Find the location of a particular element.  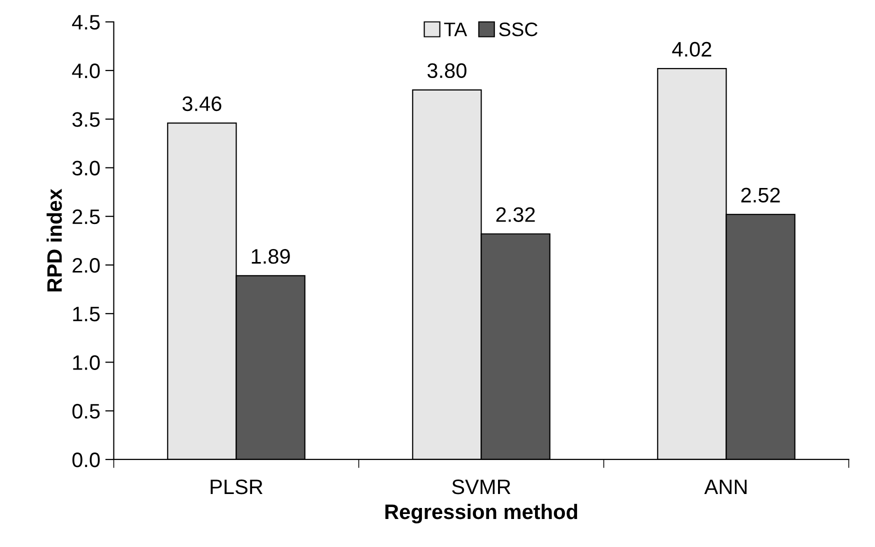

y-tick-label: 1.0 is located at coordinates (86, 362).